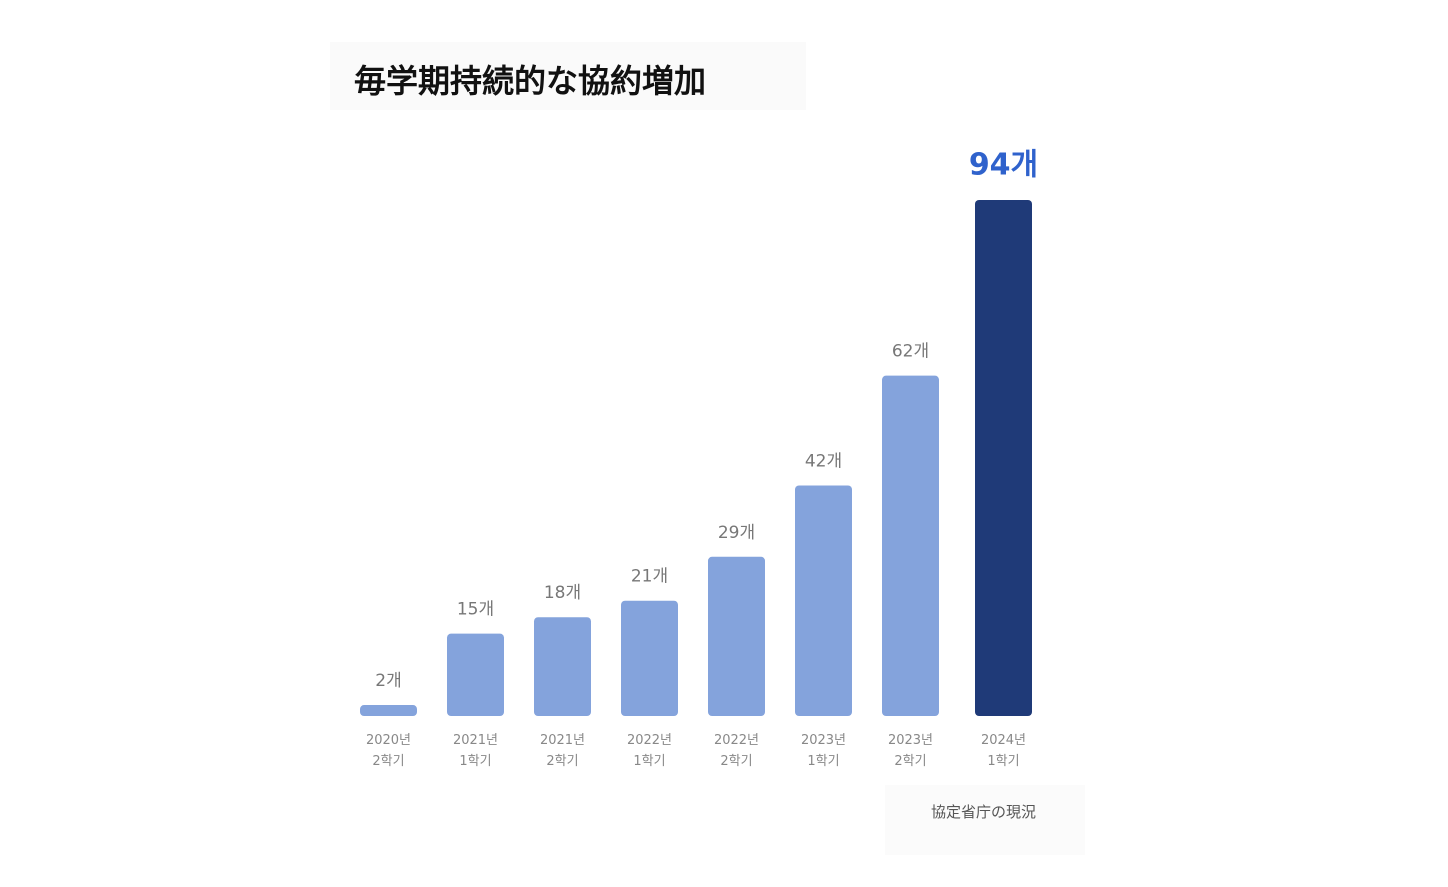 The height and width of the screenshot is (887, 1448). Describe the element at coordinates (736, 751) in the screenshot. I see `x-tick-label: 2022년 2학기` at that location.